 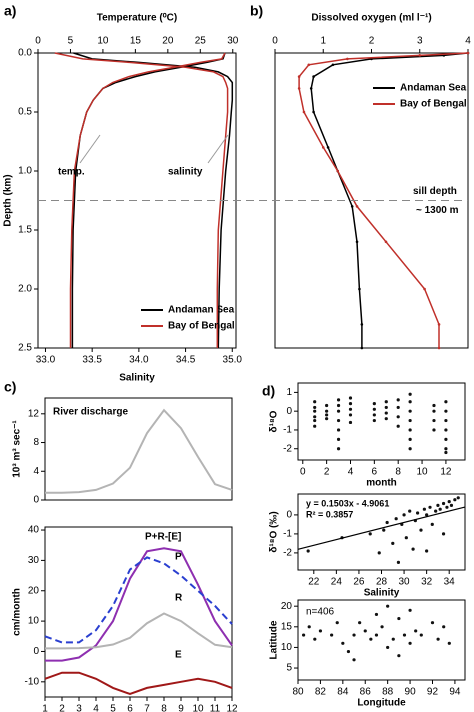 I want to click on x-tick-label: 82, so click(x=321, y=692).